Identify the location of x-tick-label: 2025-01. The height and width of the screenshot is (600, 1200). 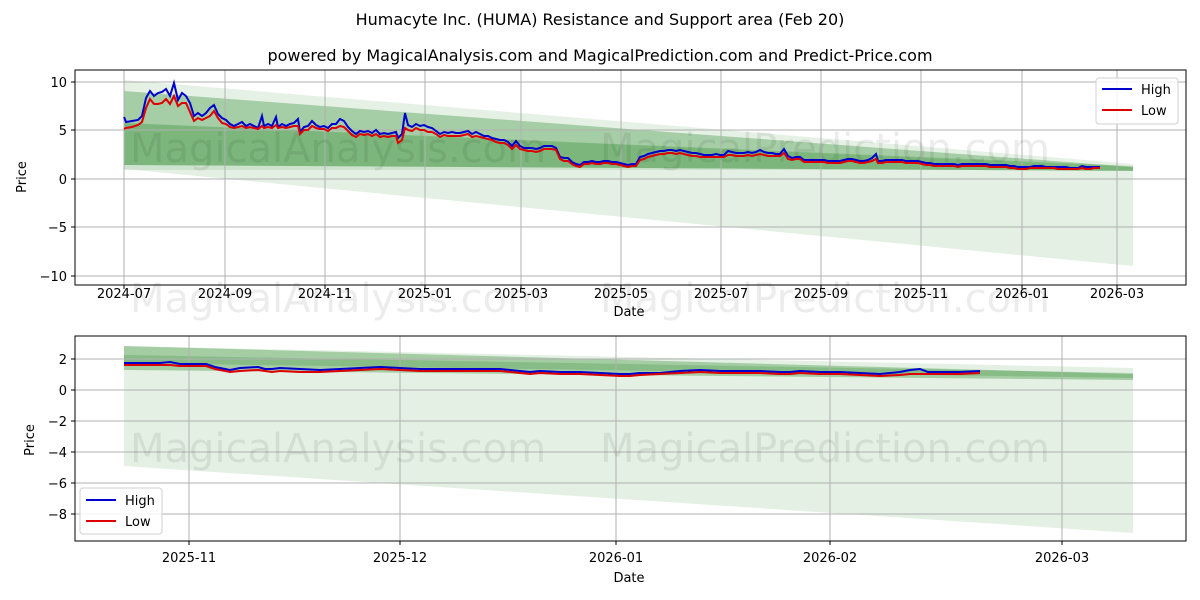
(425, 294).